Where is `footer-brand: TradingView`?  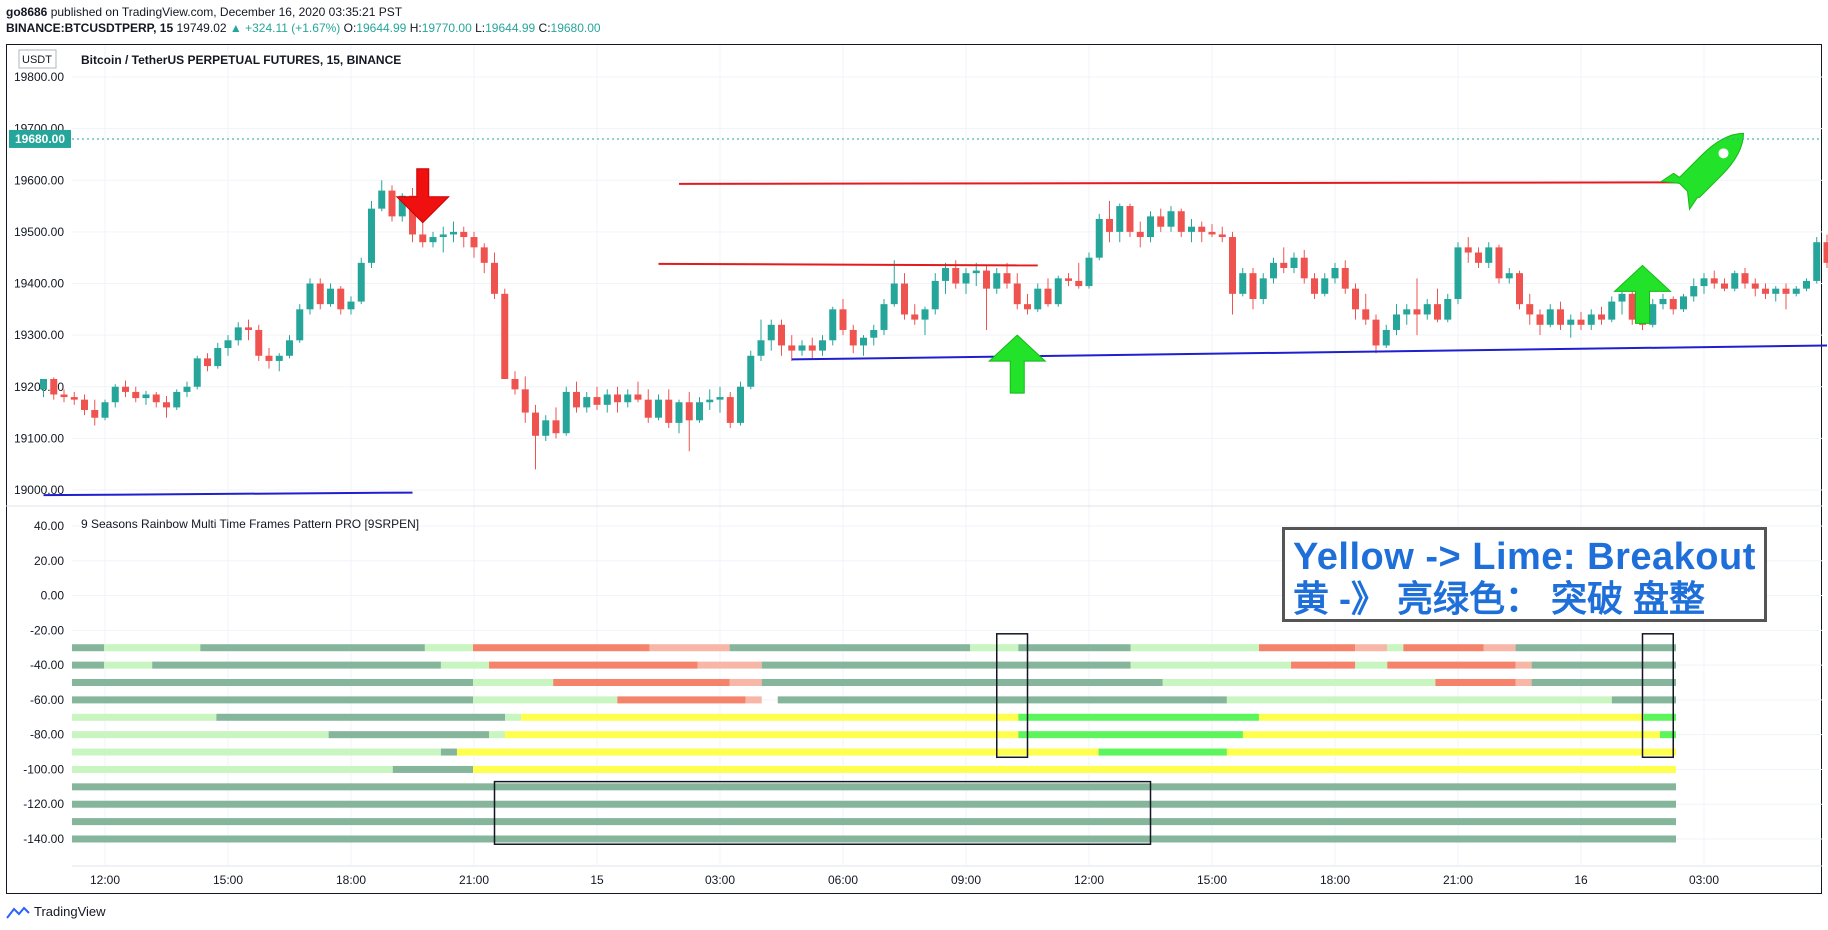 footer-brand: TradingView is located at coordinates (70, 911).